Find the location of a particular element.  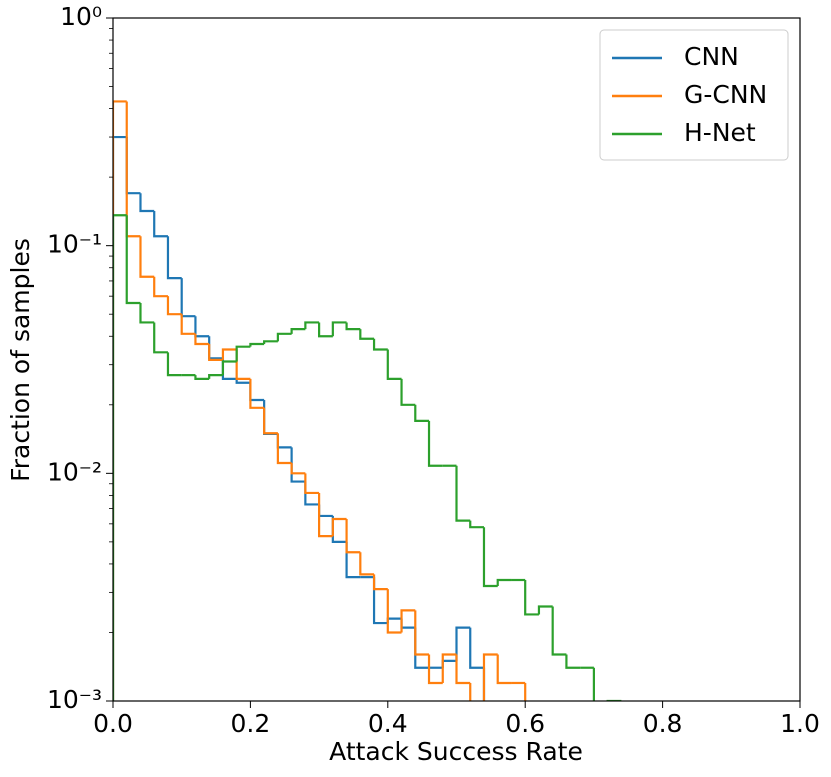

legend-label: G-CNN is located at coordinates (725, 94).